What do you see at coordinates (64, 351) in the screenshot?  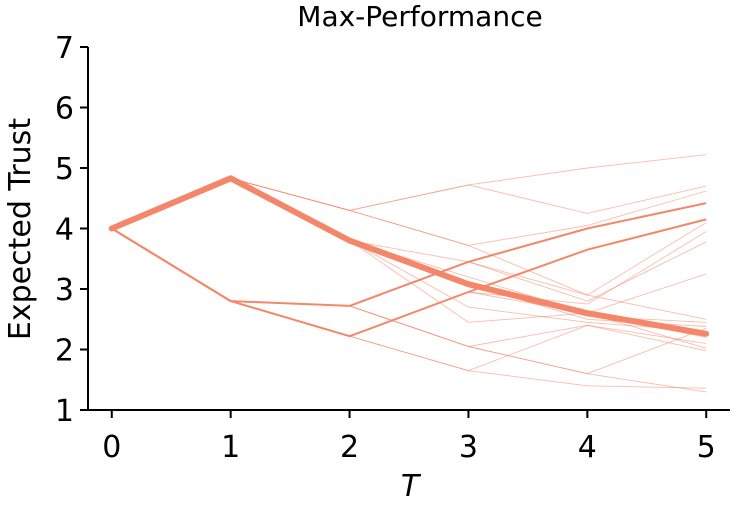 I see `y-tick-label-2: 2` at bounding box center [64, 351].